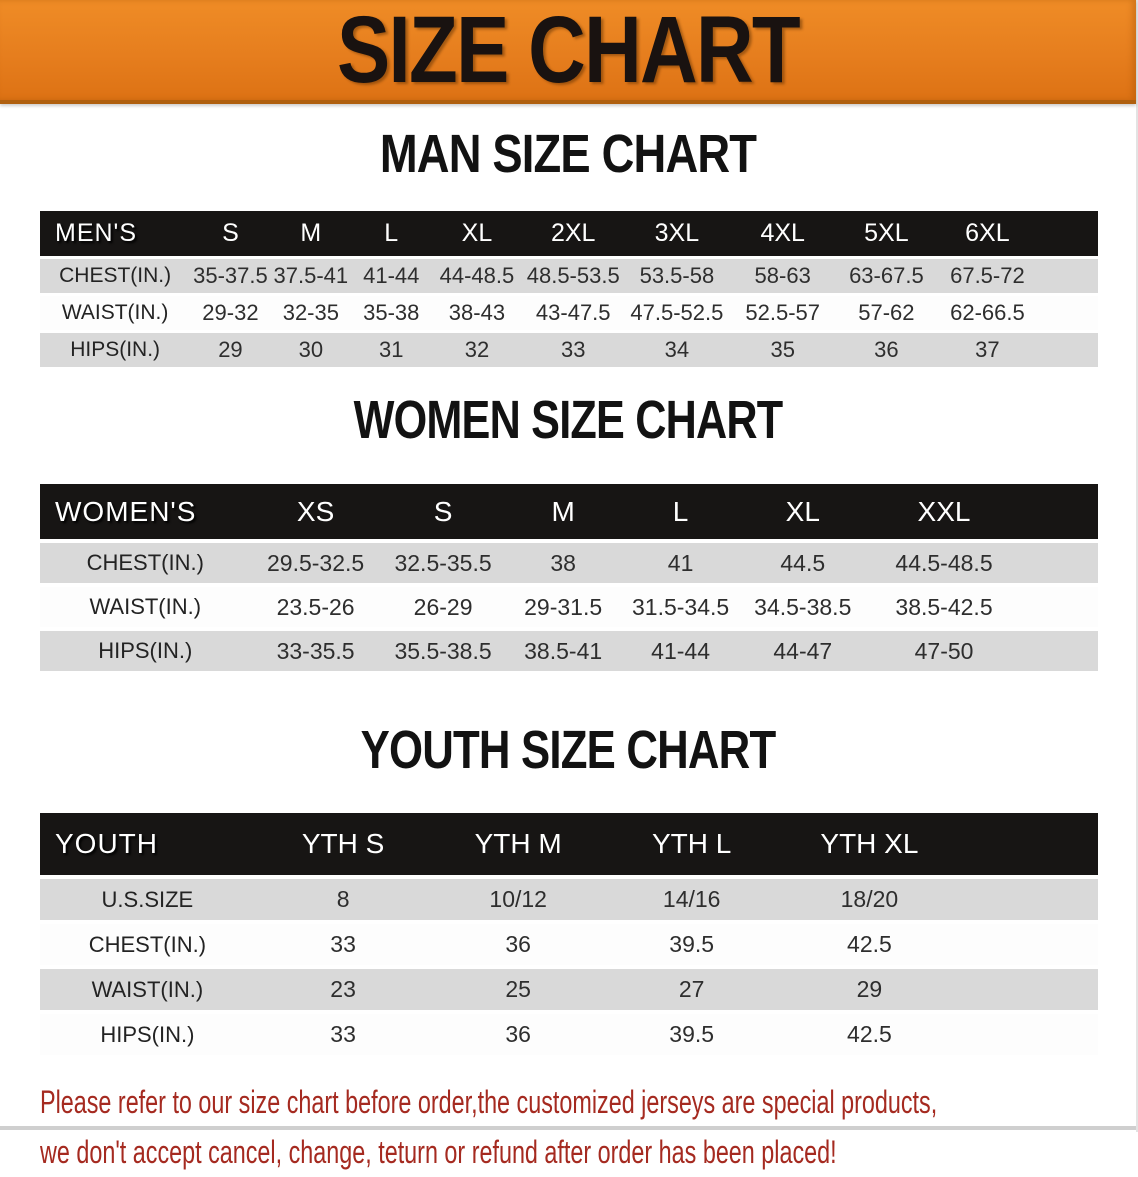 This screenshot has height=1177, width=1138. Describe the element at coordinates (315, 511) in the screenshot. I see `size-col-header: XS` at that location.